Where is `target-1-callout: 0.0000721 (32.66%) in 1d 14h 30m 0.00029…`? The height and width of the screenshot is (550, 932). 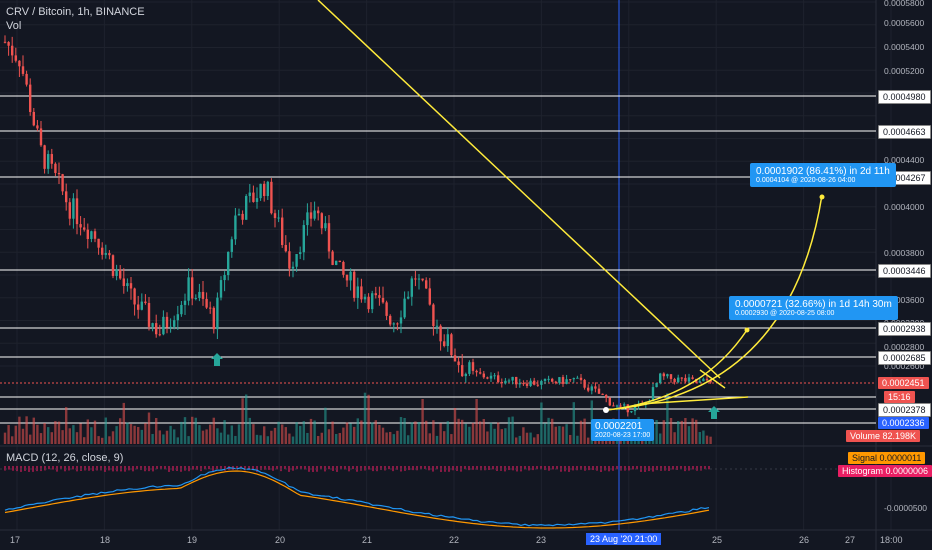 target-1-callout: 0.0000721 (32.66%) in 1d 14h 30m 0.00029… is located at coordinates (813, 308).